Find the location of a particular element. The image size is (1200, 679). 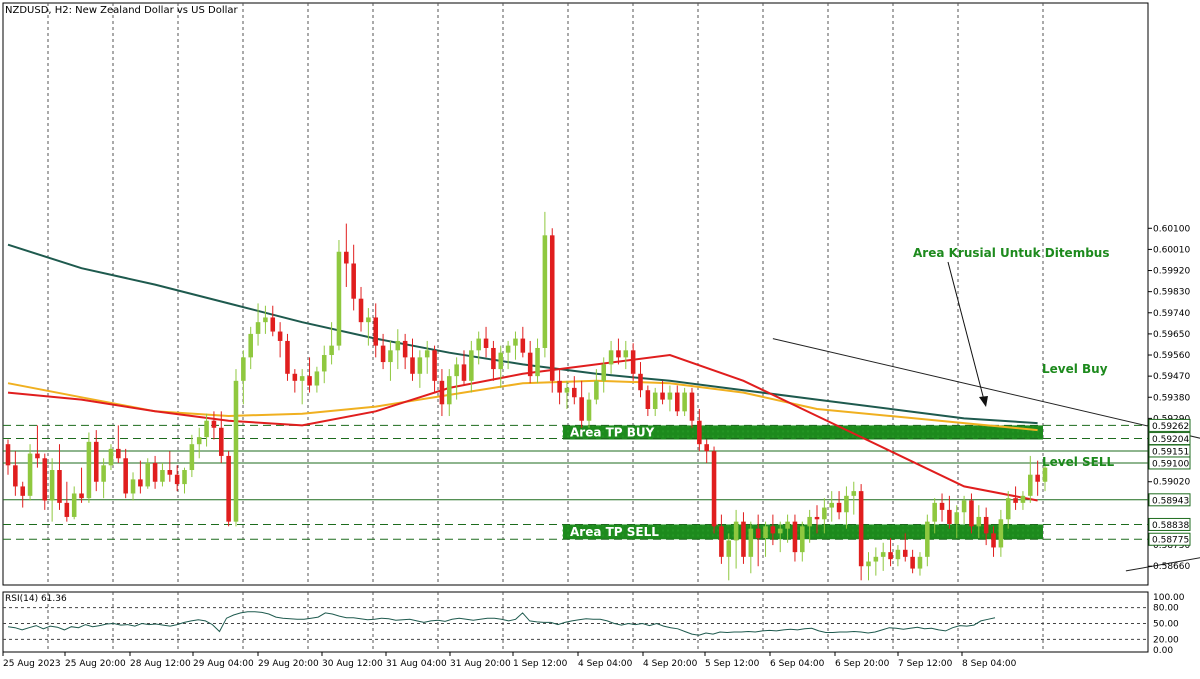

x-axis-tick-label: 4 Sep 20:00 is located at coordinates (670, 664).